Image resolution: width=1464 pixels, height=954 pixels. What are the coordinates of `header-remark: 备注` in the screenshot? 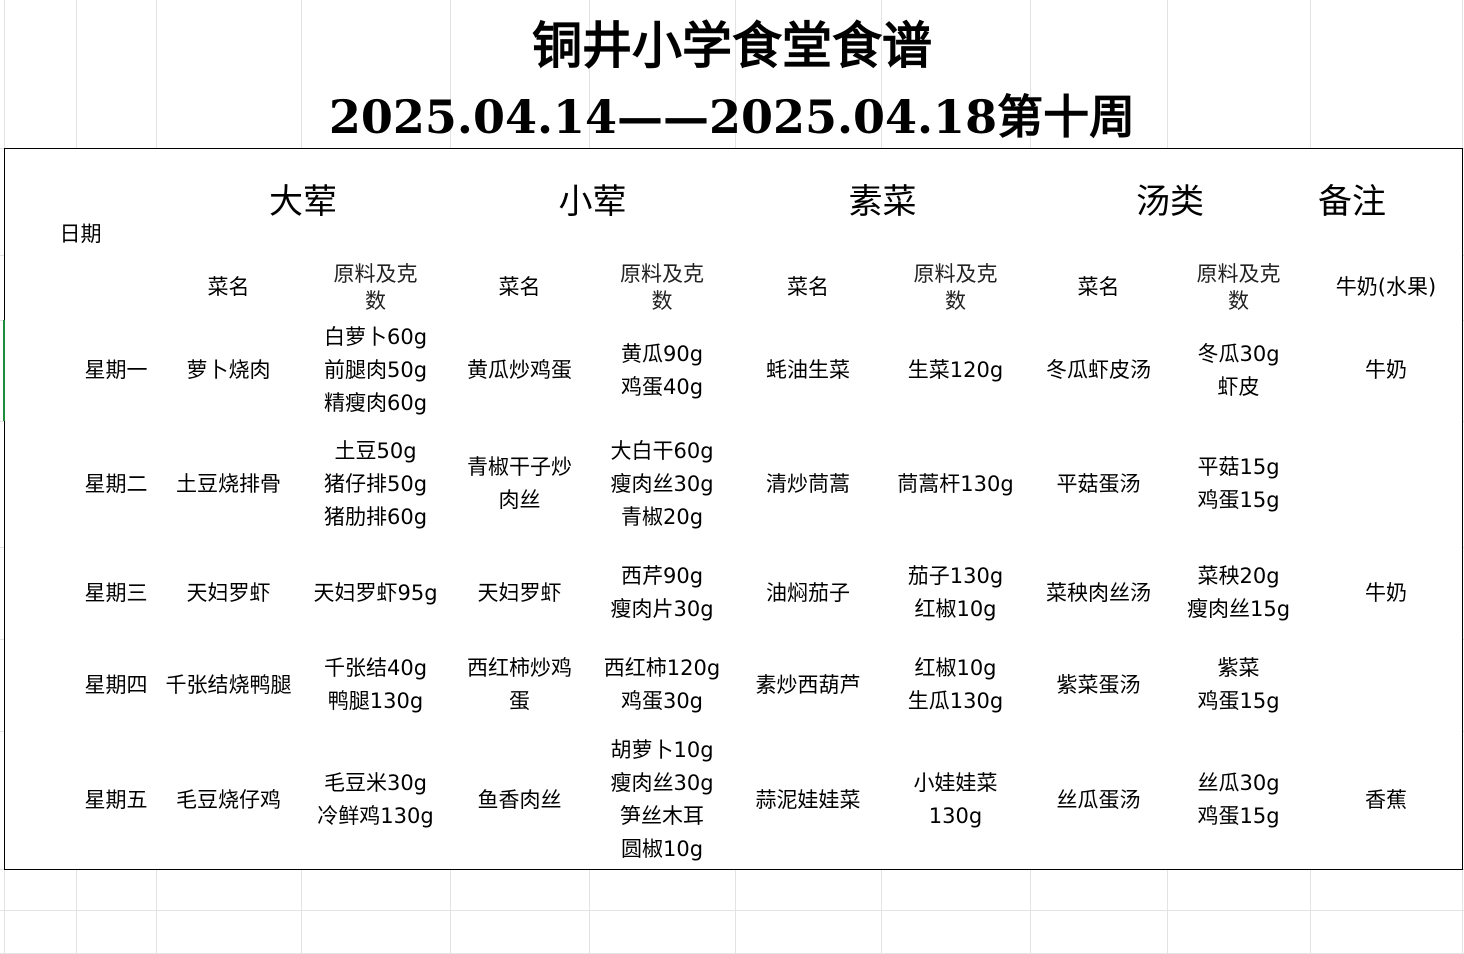 It's located at (1386, 202).